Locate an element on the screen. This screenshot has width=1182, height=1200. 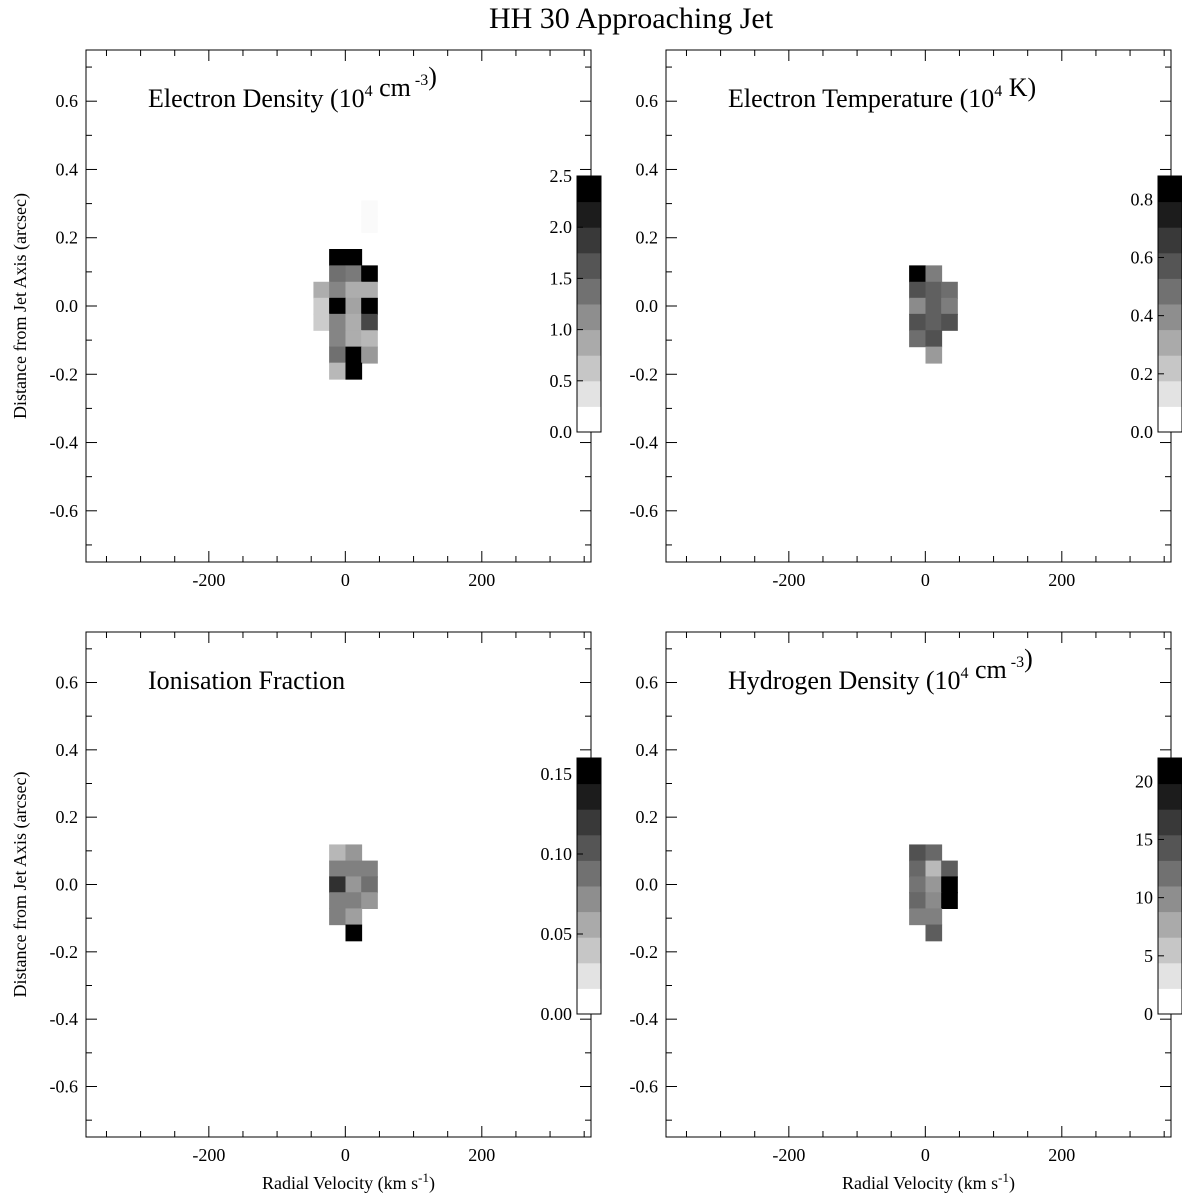
colorbar: 0 5 10 15 20 is located at coordinates (1158, 890).